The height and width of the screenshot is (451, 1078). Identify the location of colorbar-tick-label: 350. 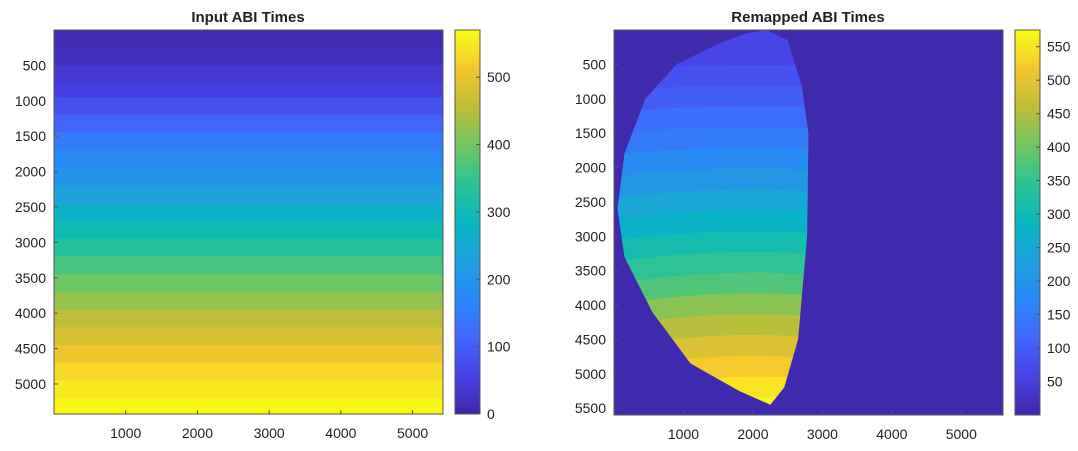
(1059, 181).